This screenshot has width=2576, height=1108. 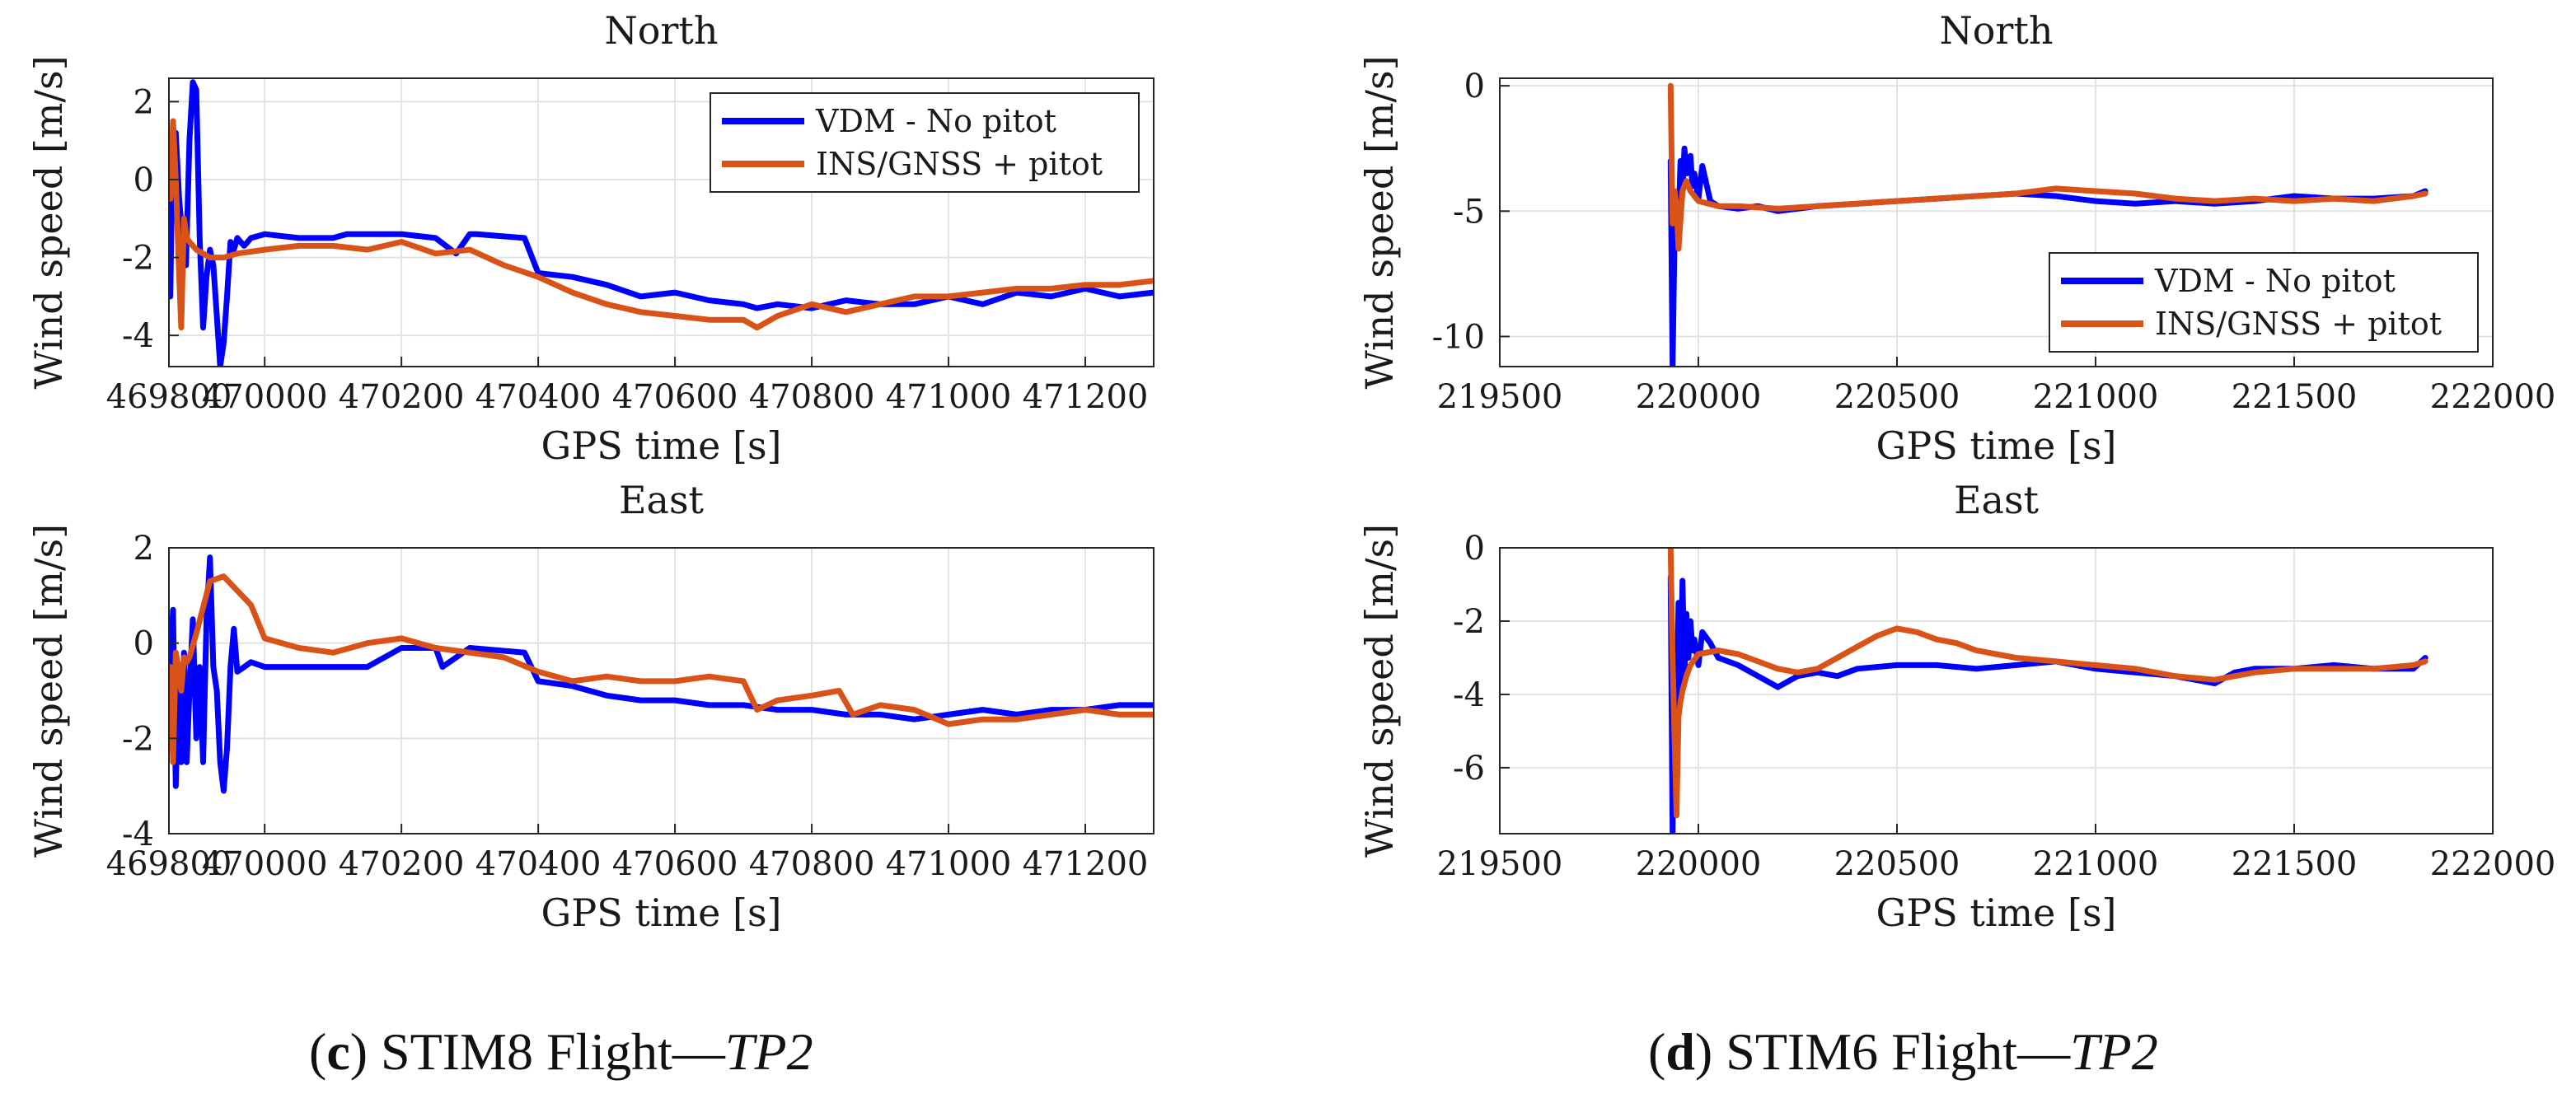 I want to click on caption-c-text: STIM8 Flight—, so click(x=546, y=1051).